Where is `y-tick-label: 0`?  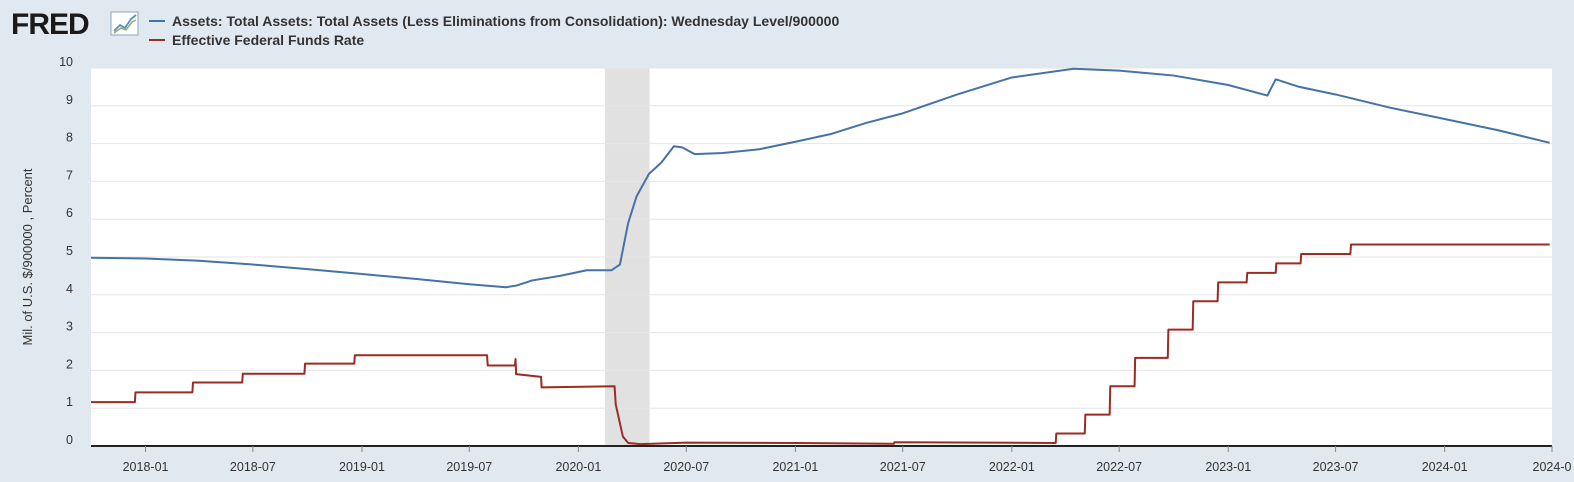
y-tick-label: 0 is located at coordinates (69, 440).